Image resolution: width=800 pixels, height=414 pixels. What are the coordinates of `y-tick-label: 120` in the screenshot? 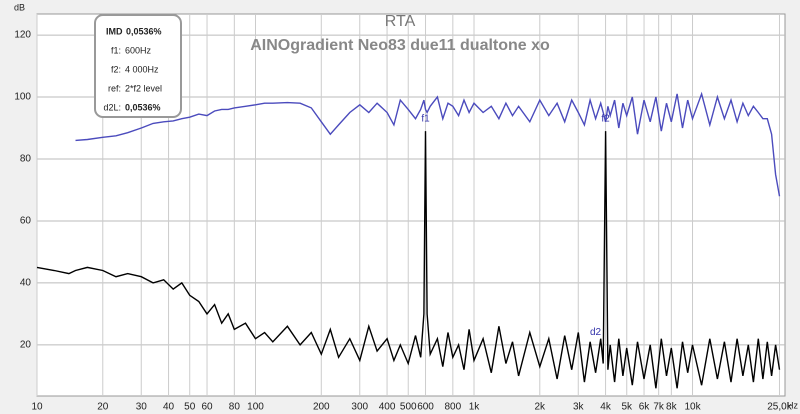 It's located at (22, 35).